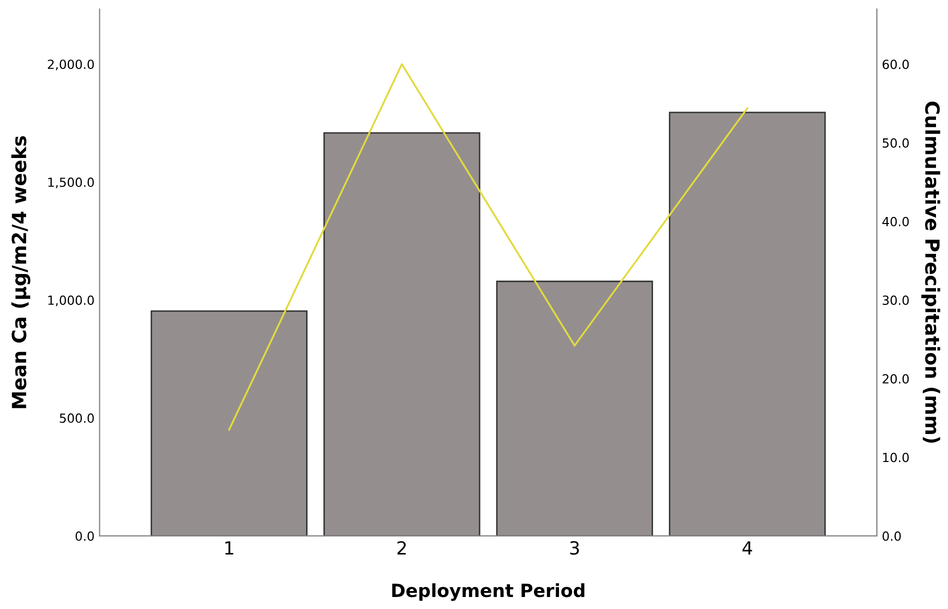 The image size is (948, 609). Describe the element at coordinates (930, 272) in the screenshot. I see `y2-axis-title: Culmulative Precipitation (mm)` at that location.